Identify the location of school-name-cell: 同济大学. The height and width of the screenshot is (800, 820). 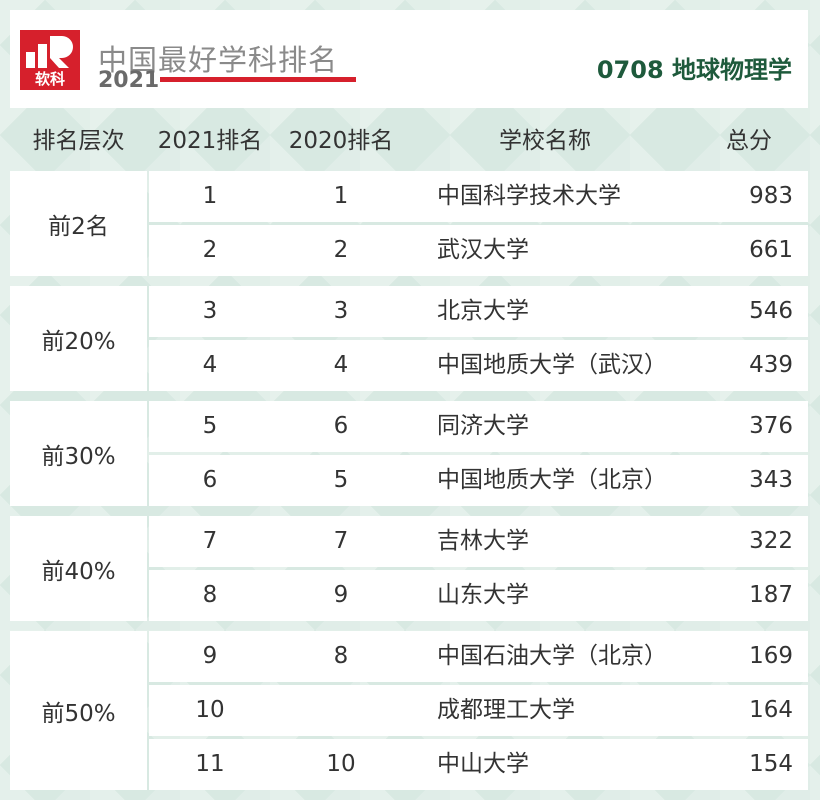
(483, 426).